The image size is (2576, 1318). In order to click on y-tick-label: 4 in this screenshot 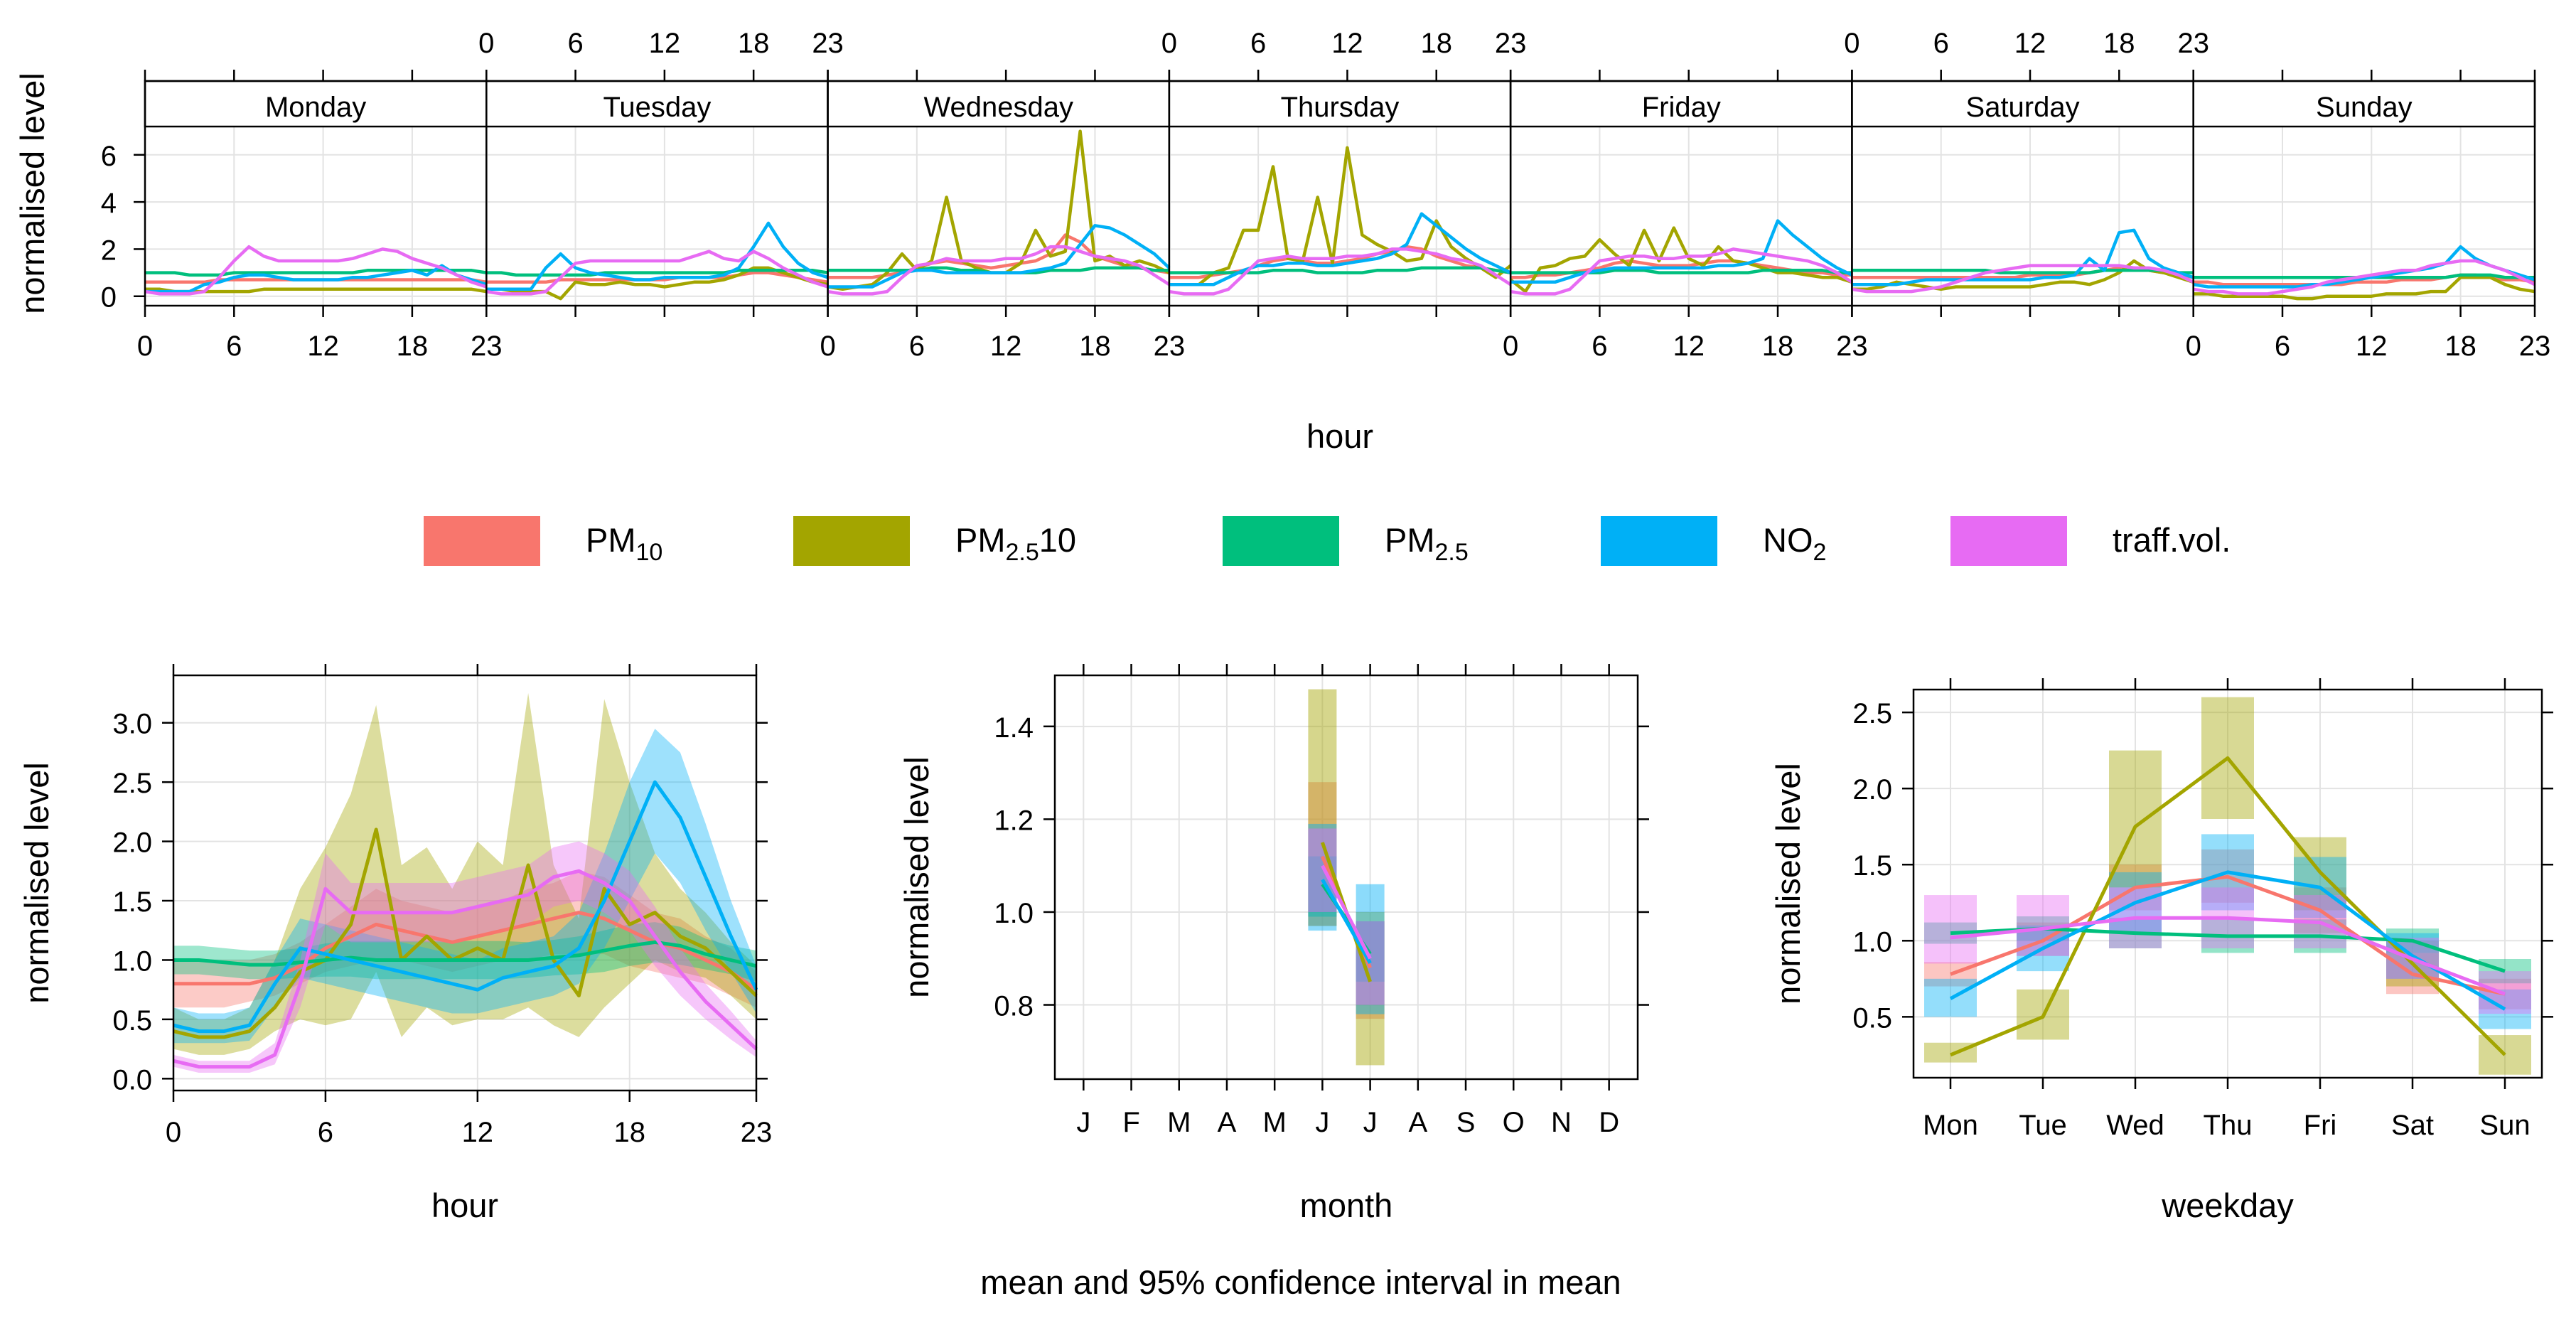, I will do `click(109, 203)`.